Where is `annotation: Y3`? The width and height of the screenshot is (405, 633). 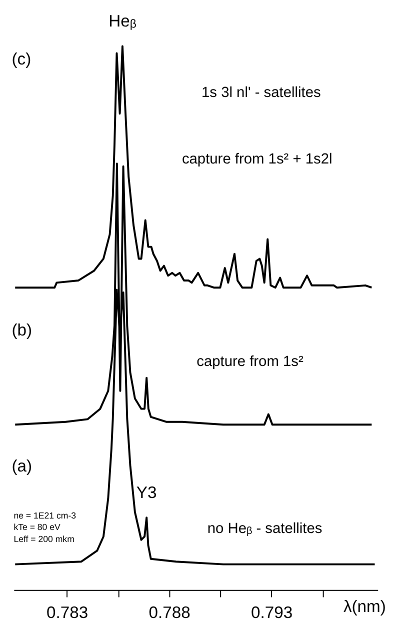
annotation: Y3 is located at coordinates (146, 492).